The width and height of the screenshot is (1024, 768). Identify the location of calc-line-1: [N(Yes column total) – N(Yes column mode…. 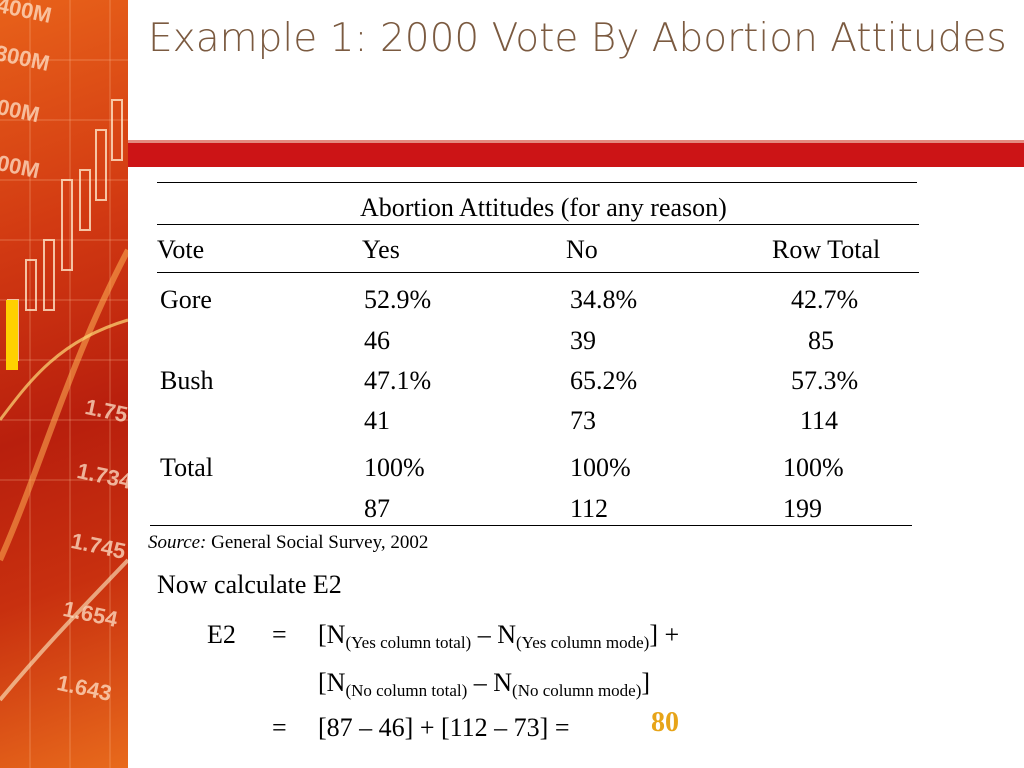
(498, 639).